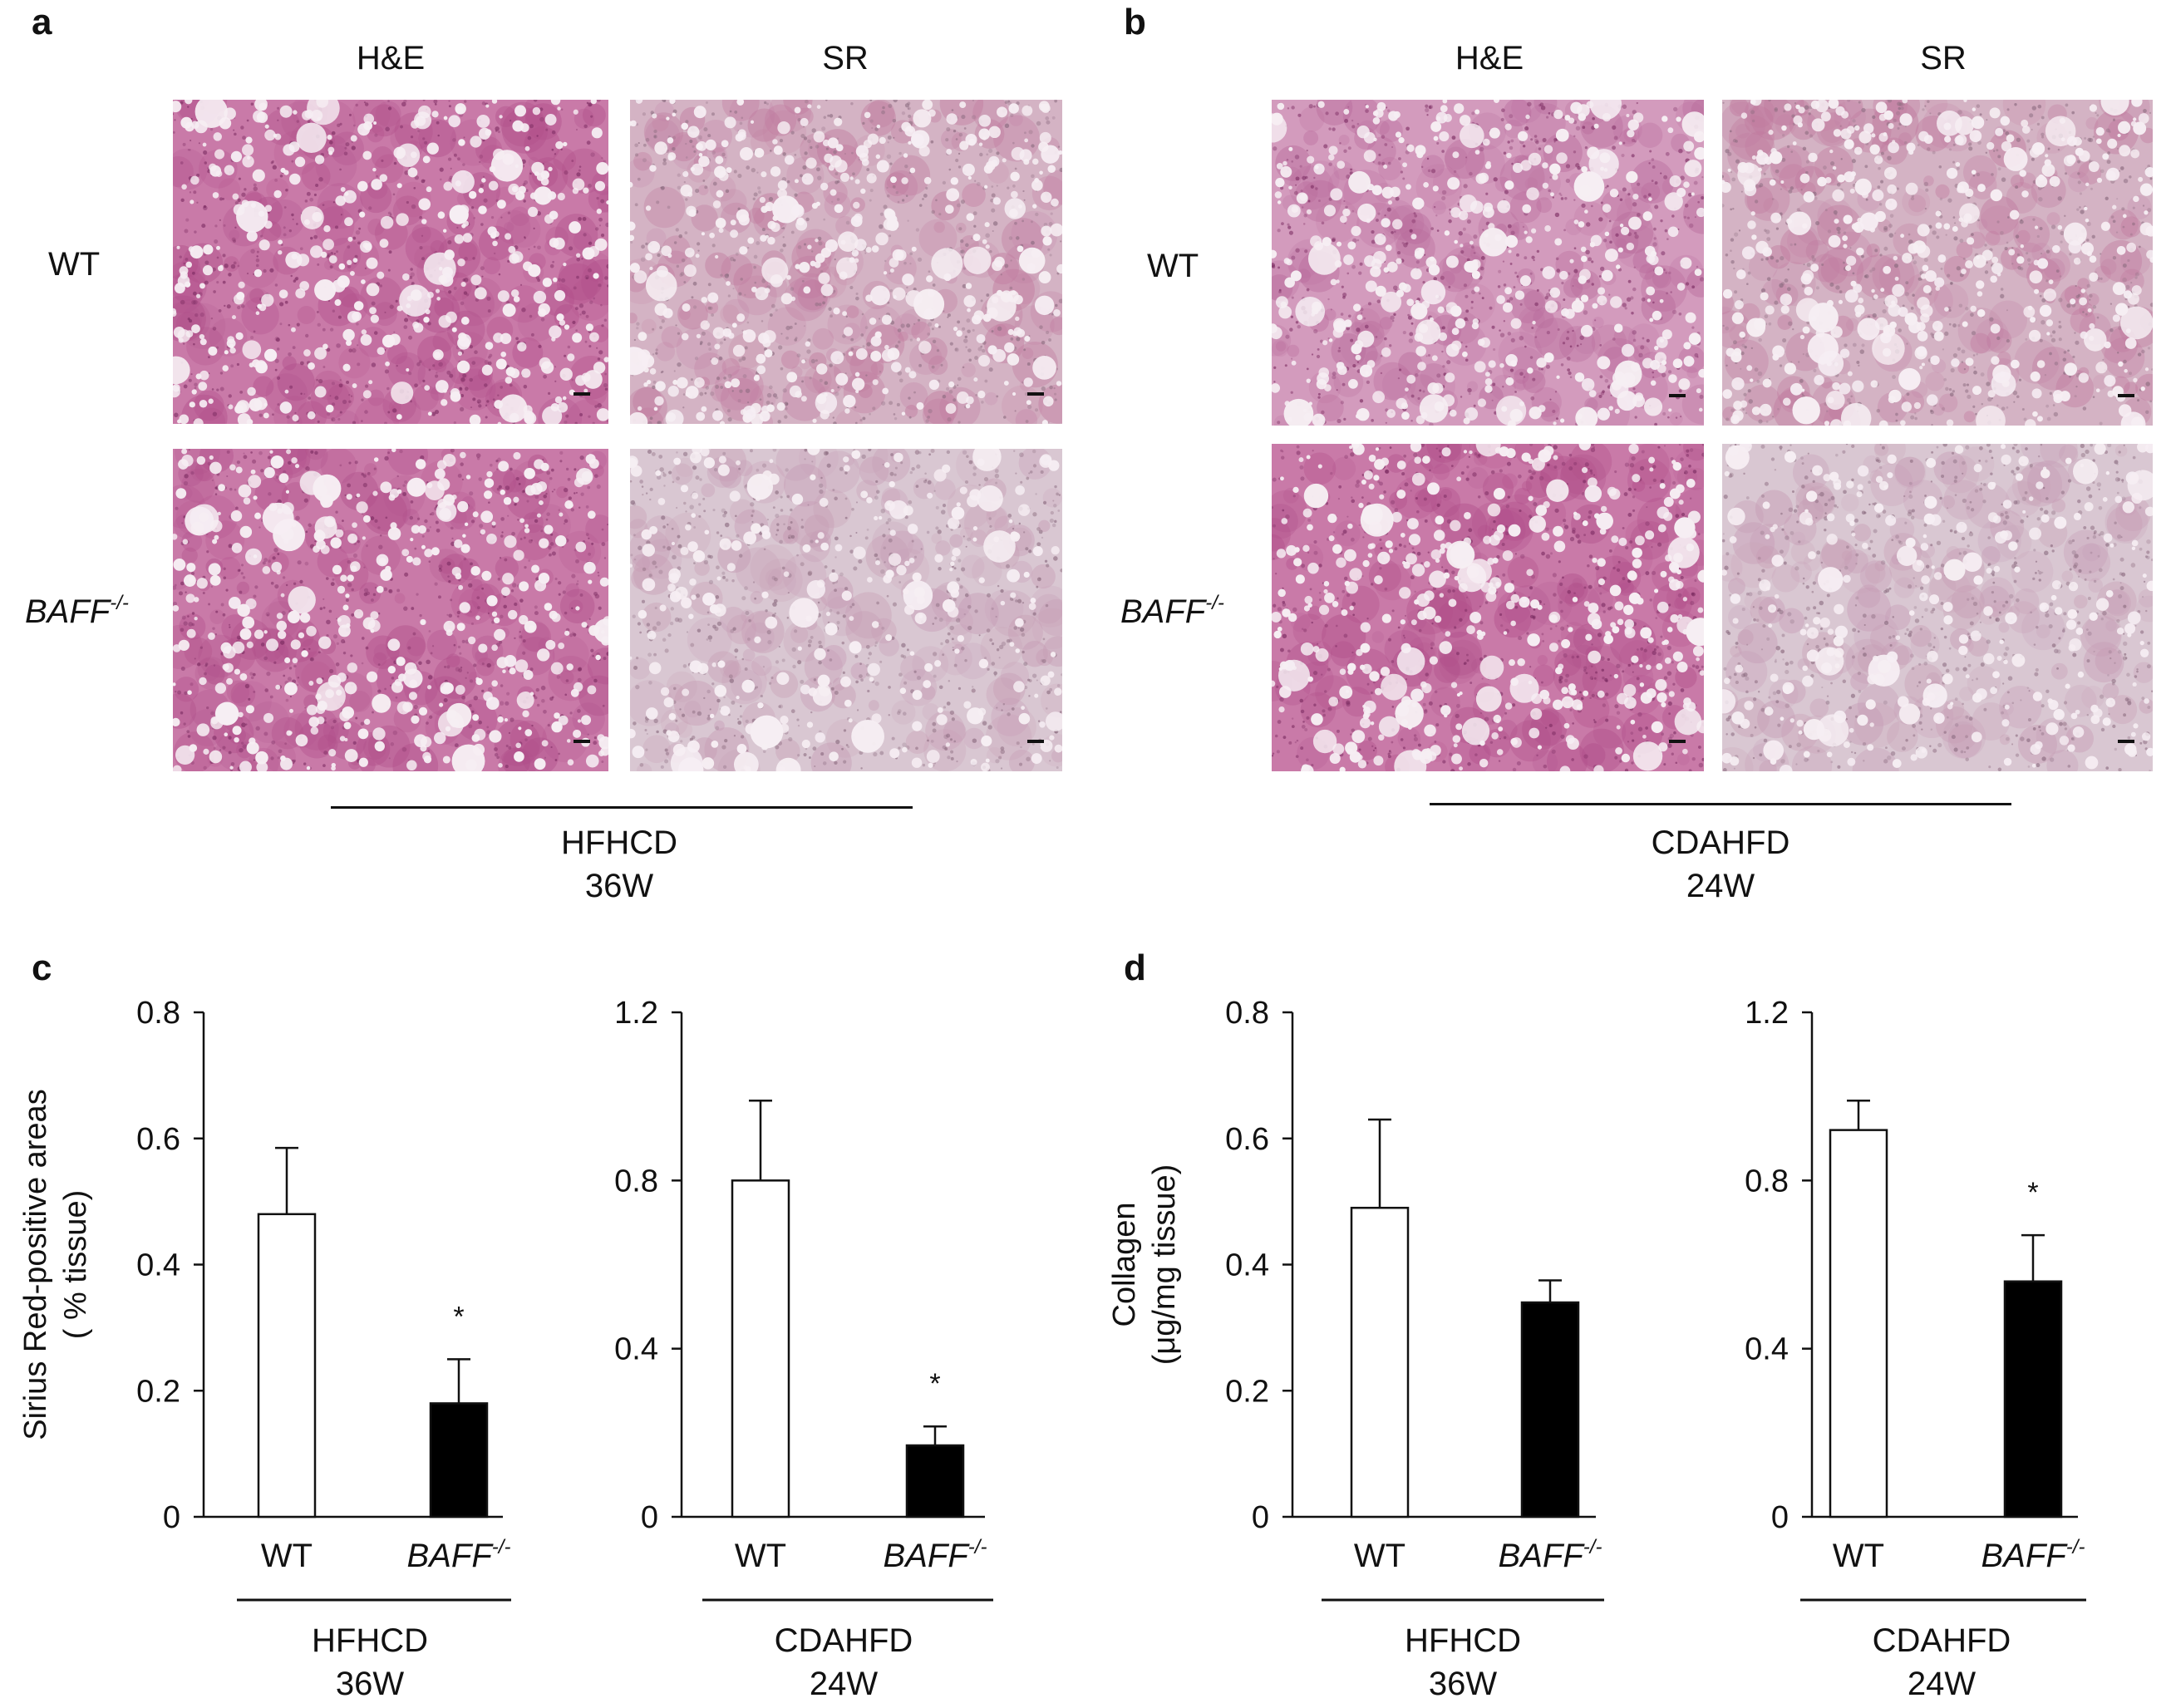  What do you see at coordinates (35, 1264) in the screenshot?
I see `y-axis-label: Sirius Red-positive areas` at bounding box center [35, 1264].